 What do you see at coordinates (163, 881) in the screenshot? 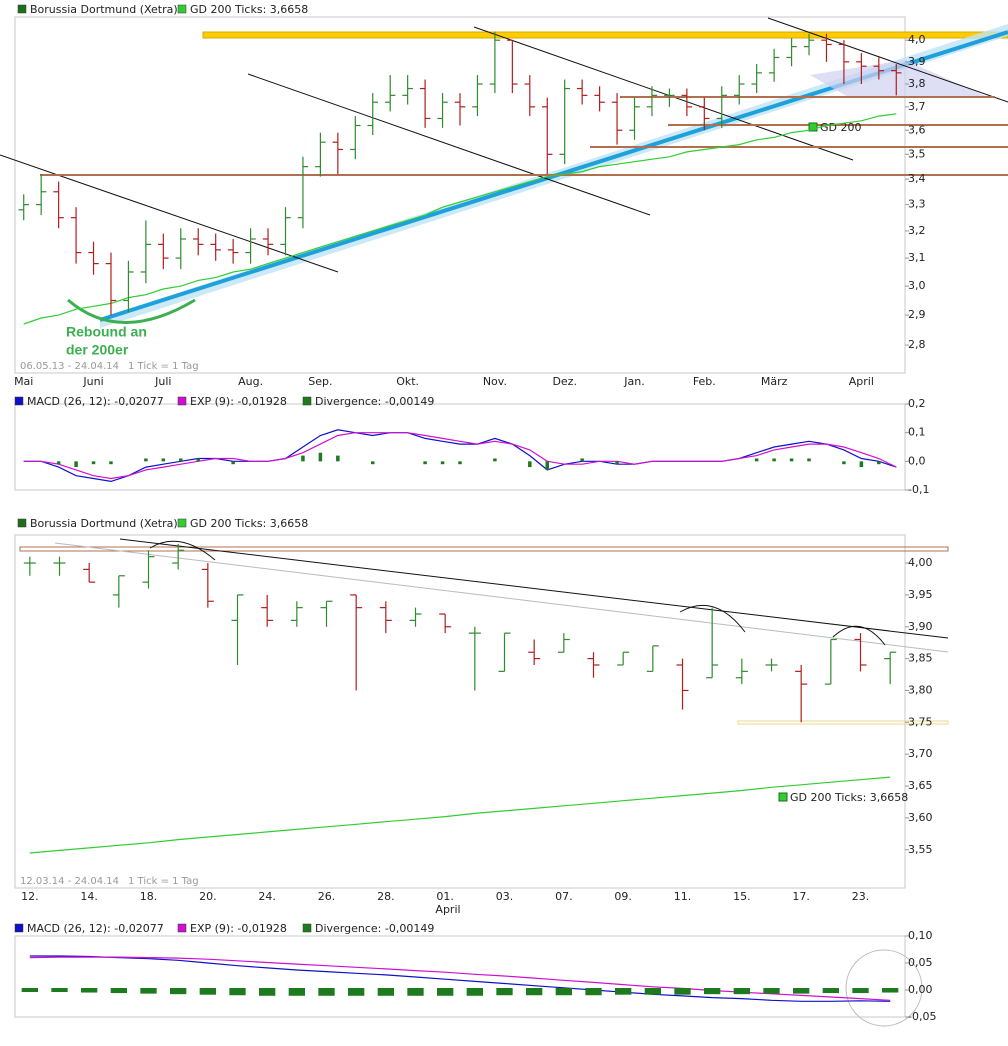
I see `tick-note: 1 Tick = 1 Tag` at bounding box center [163, 881].